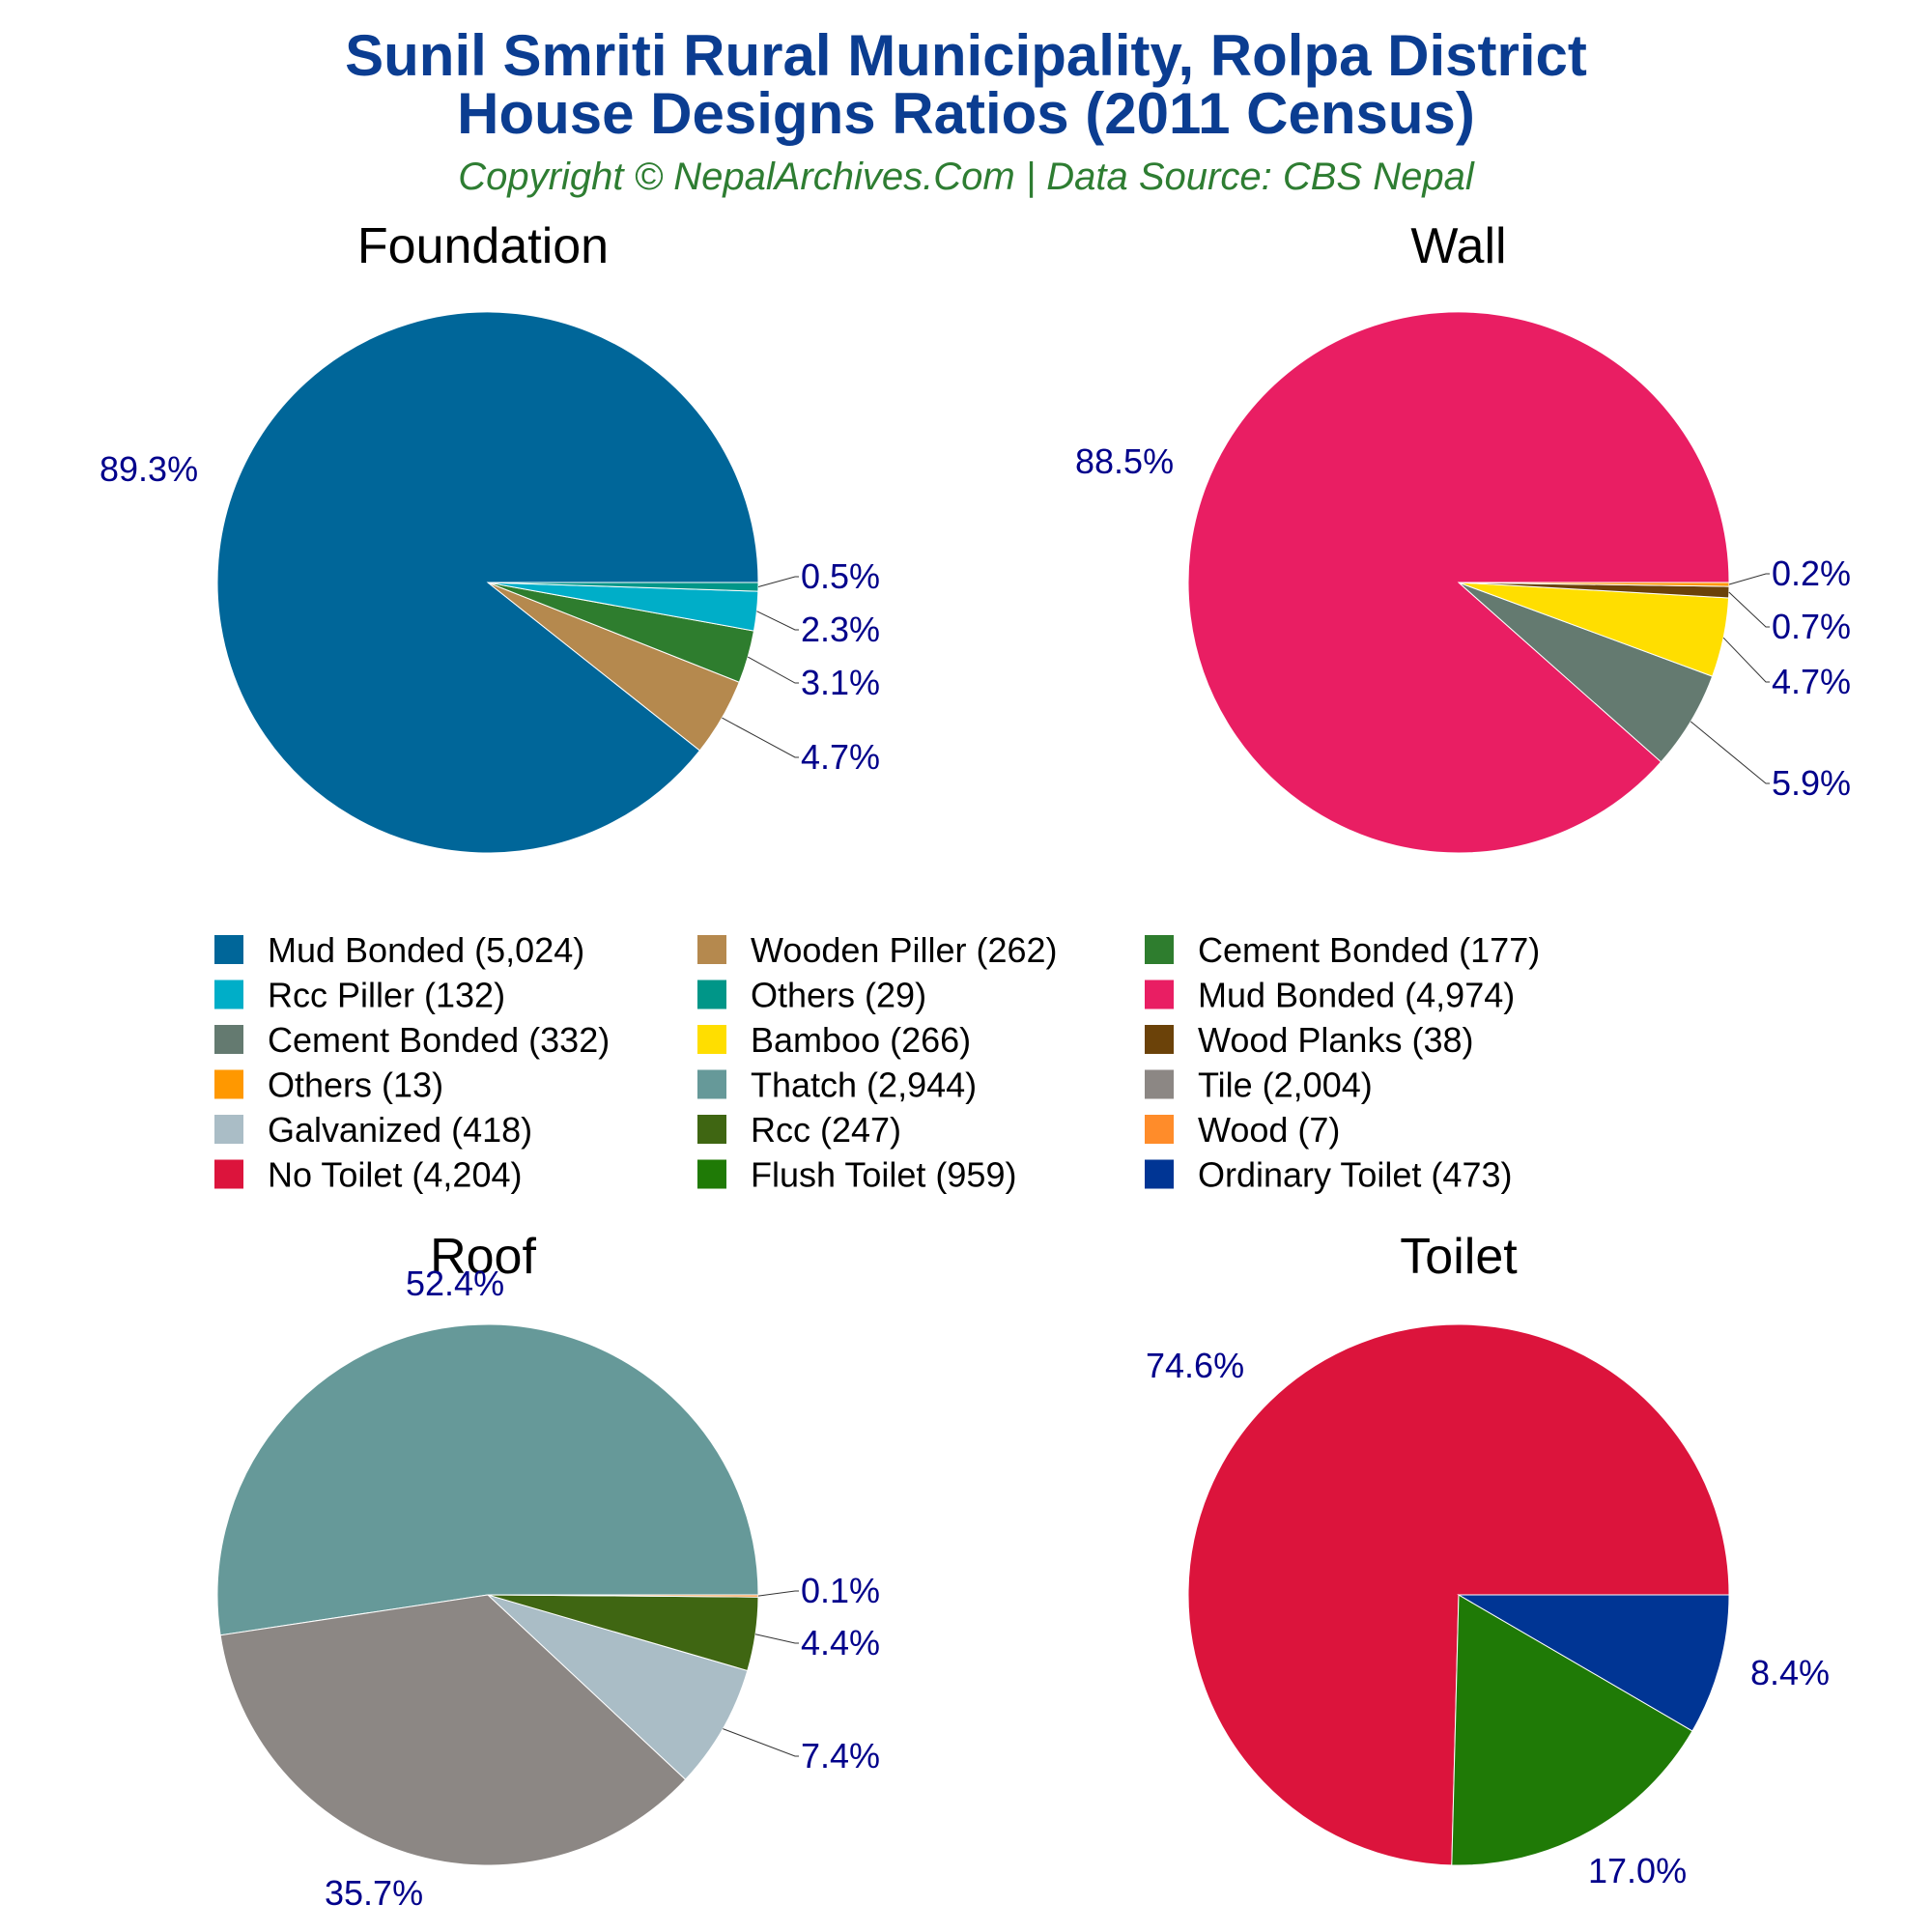 The image size is (1932, 1932). Describe the element at coordinates (864, 1085) in the screenshot. I see `legend-label: Thatch (2,944)` at that location.